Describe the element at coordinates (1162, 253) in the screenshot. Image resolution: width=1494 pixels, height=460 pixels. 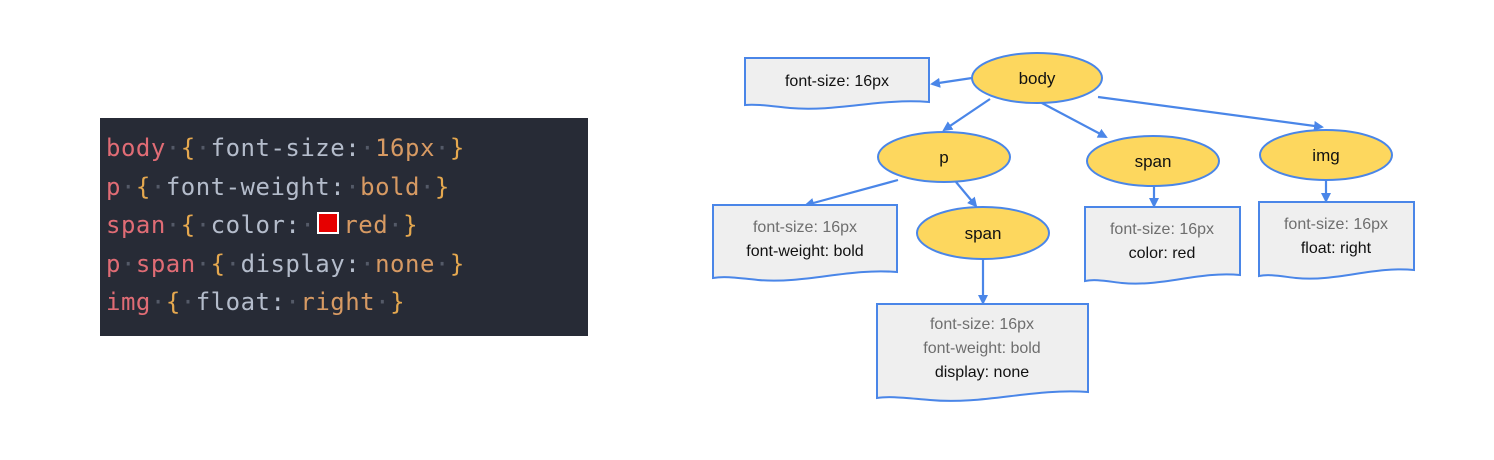
I see `box-span-top-own-1: color: red` at that location.